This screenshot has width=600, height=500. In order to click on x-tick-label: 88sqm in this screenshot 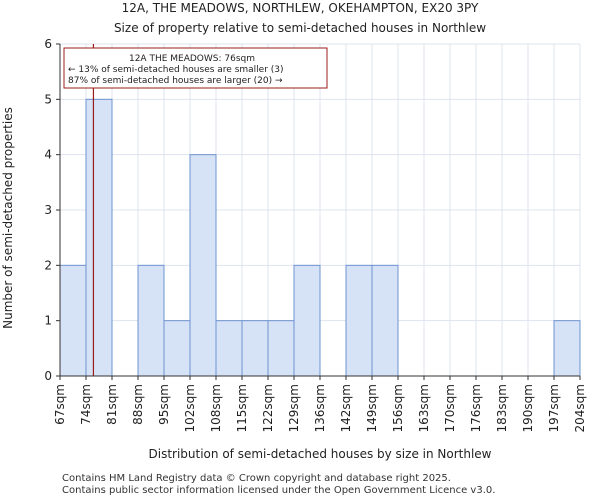, I will do `click(138, 404)`.